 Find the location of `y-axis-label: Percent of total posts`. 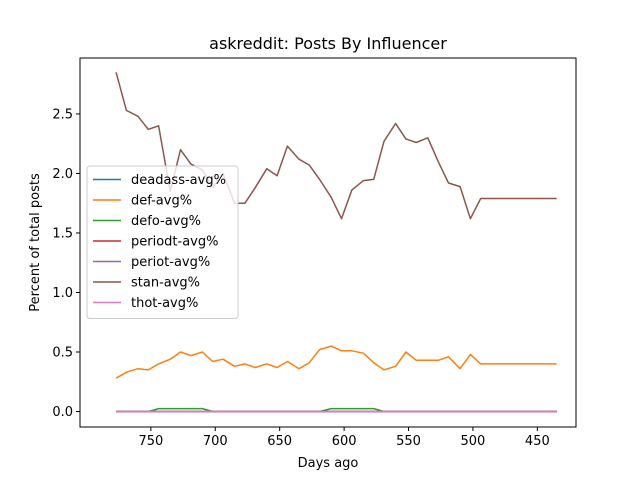

y-axis-label: Percent of total posts is located at coordinates (35, 242).